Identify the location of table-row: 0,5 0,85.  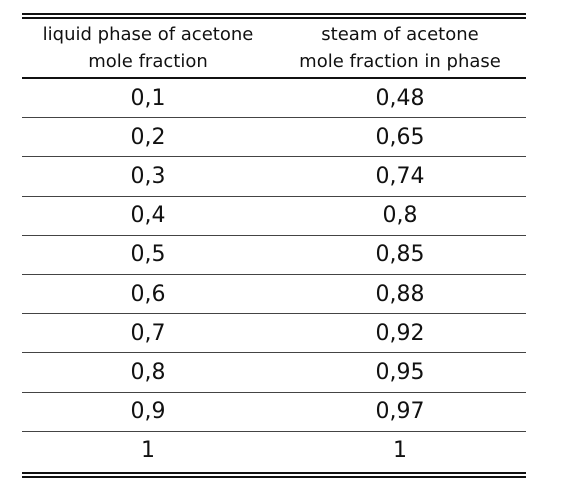
(274, 255).